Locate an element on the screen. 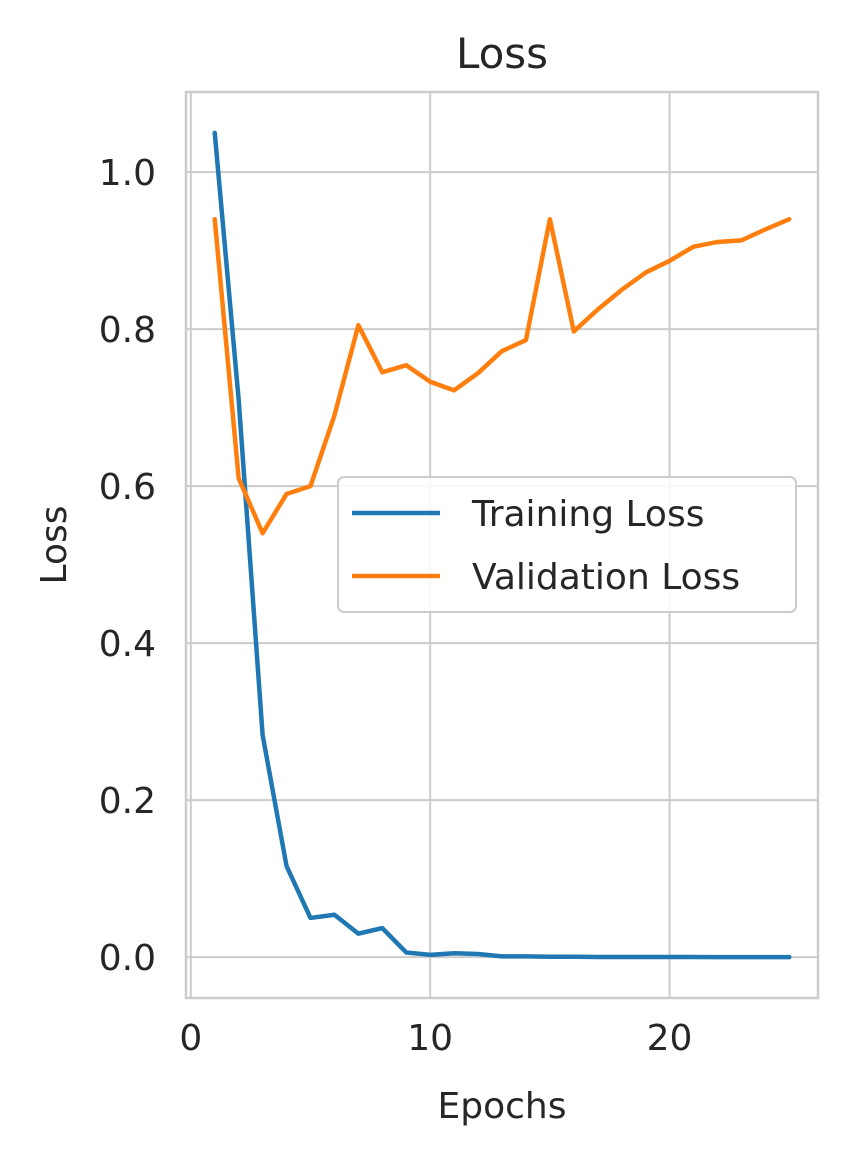 The width and height of the screenshot is (848, 1158). legend-box is located at coordinates (567, 544).